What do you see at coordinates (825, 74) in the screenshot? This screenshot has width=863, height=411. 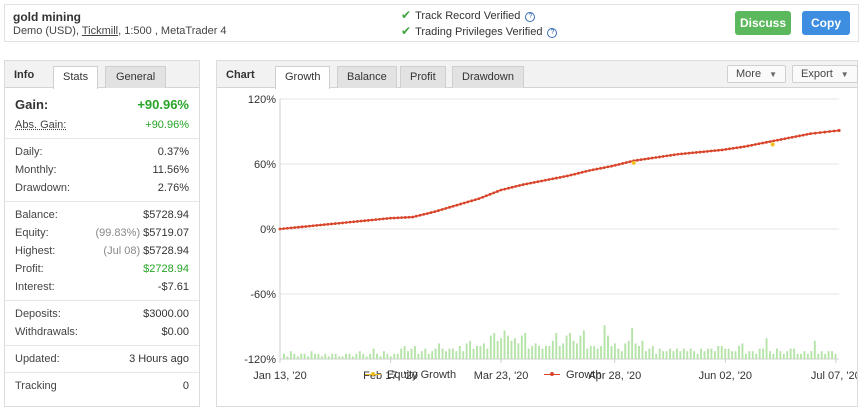 I see `export-dropdown: Export ▼` at bounding box center [825, 74].